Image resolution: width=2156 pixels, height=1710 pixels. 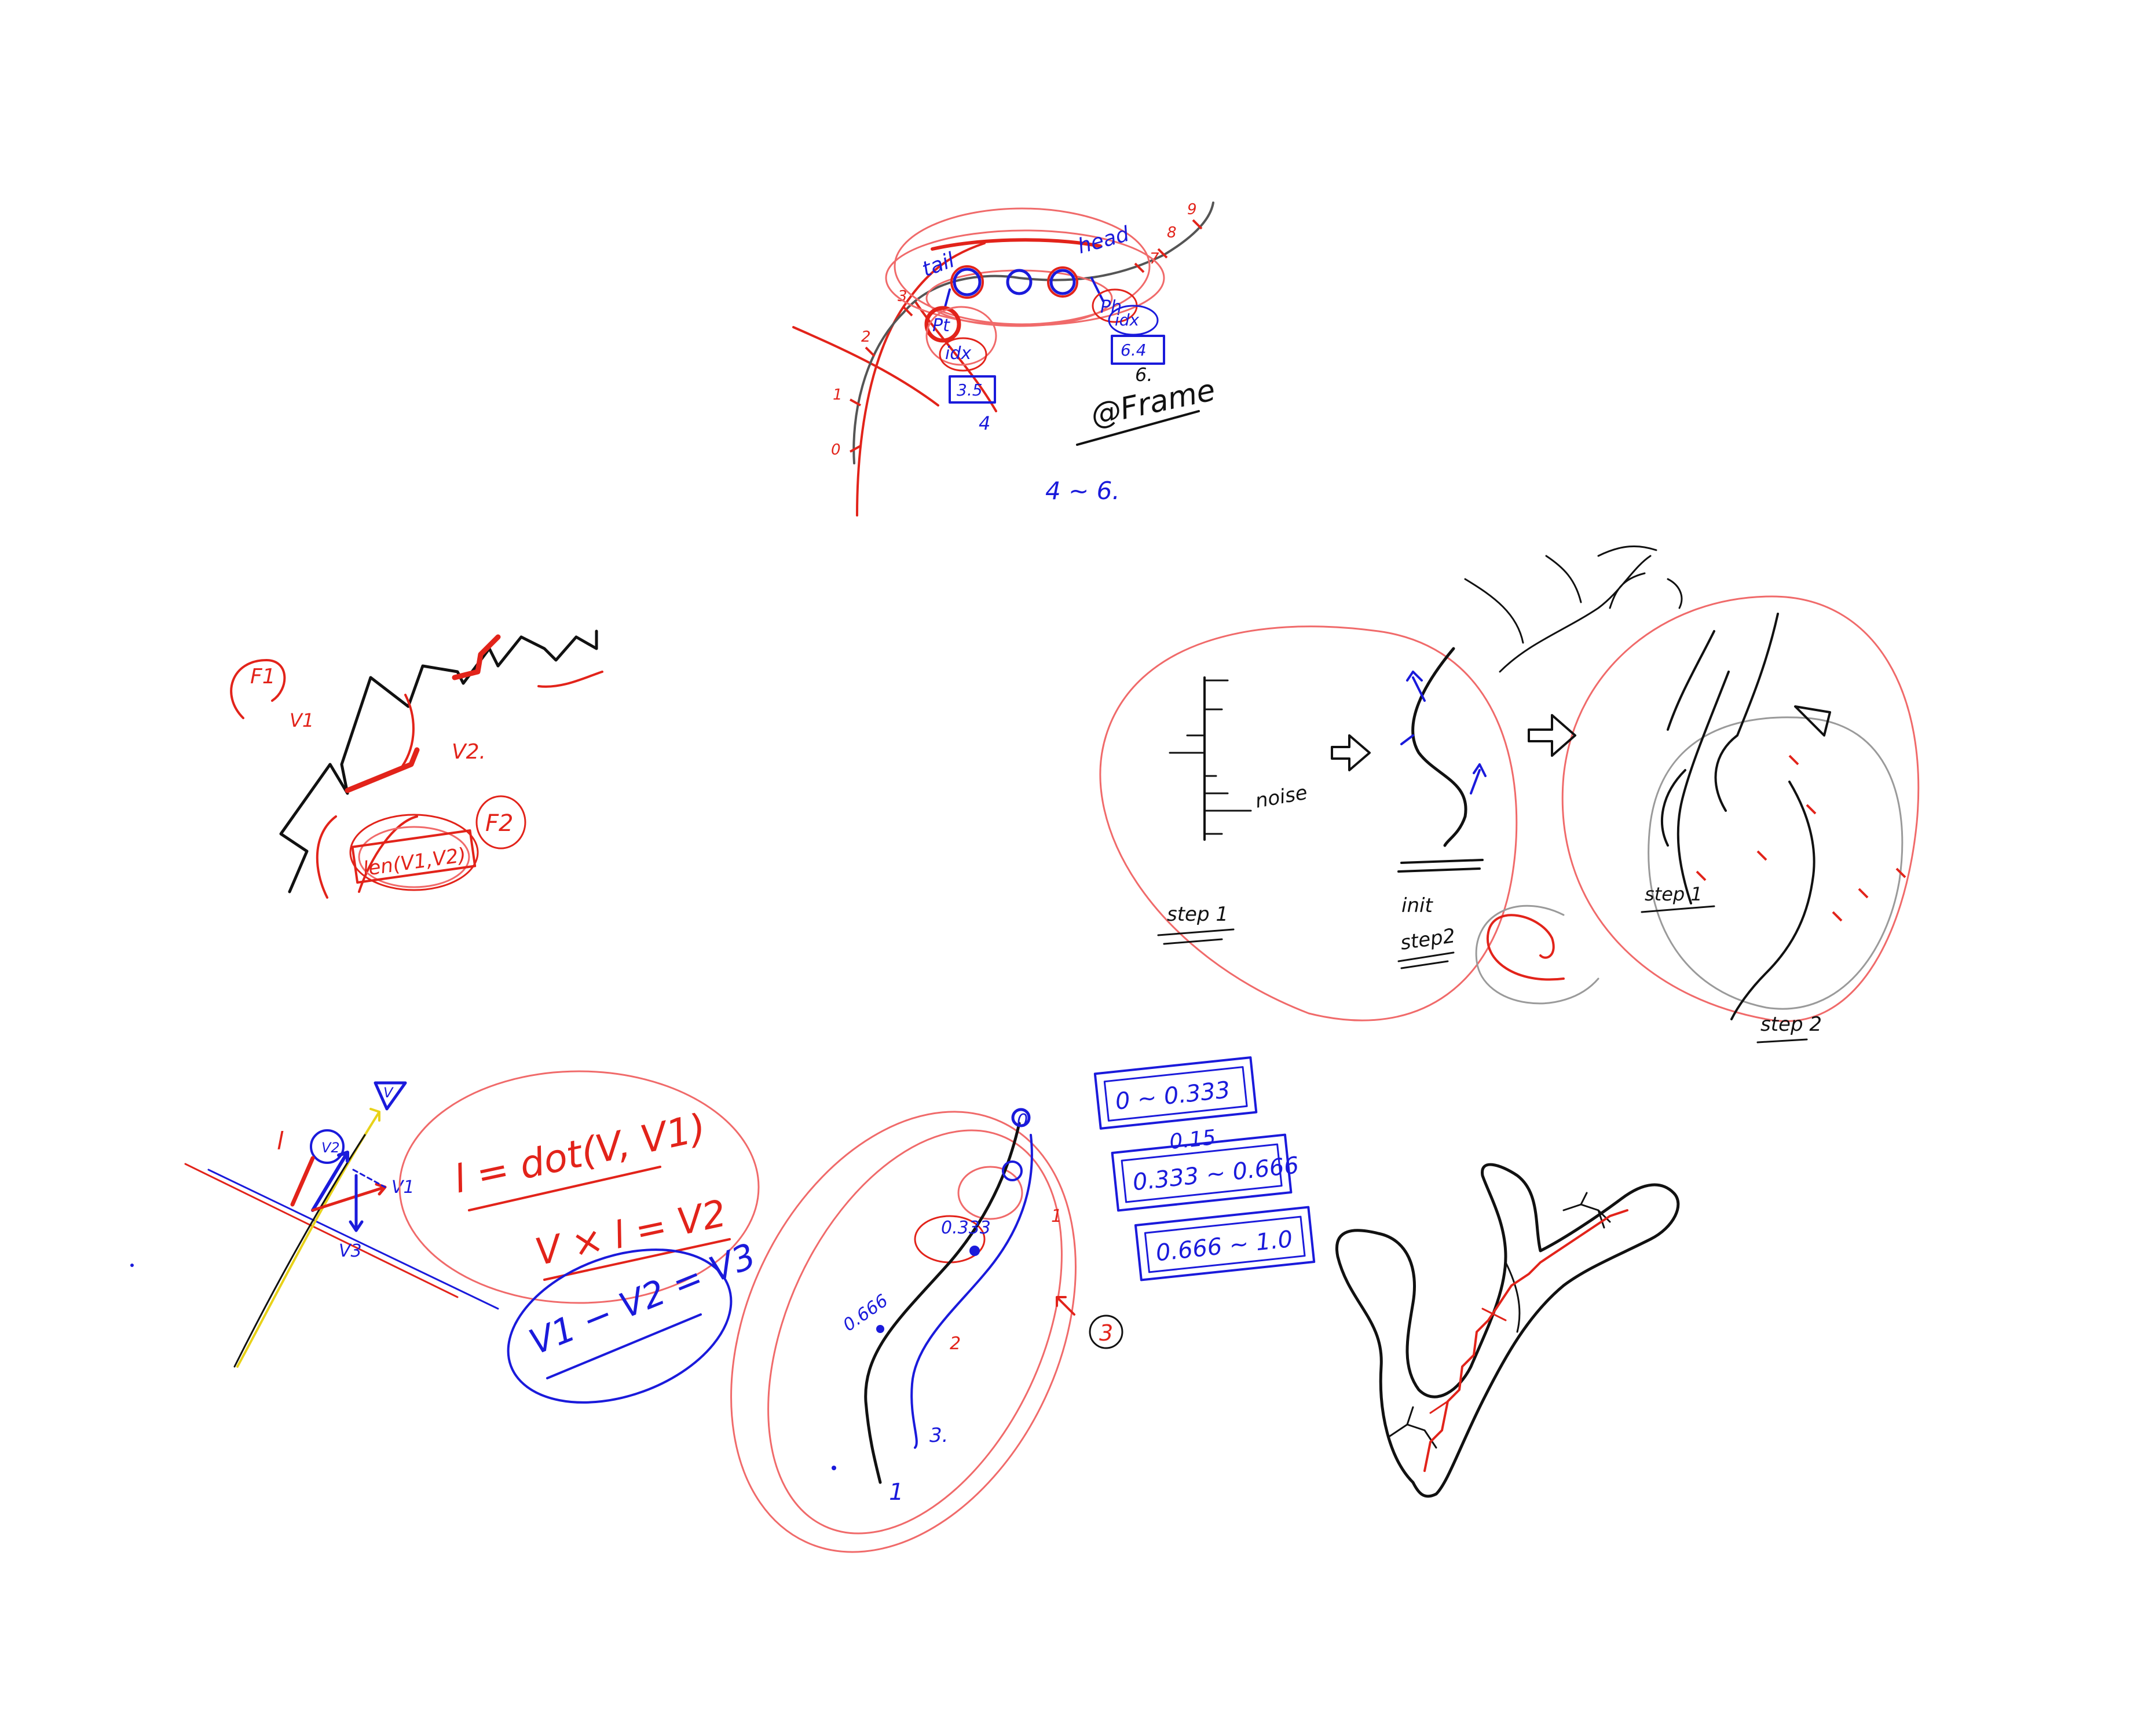 I want to click on chain-ellipse, so click(x=1022, y=266).